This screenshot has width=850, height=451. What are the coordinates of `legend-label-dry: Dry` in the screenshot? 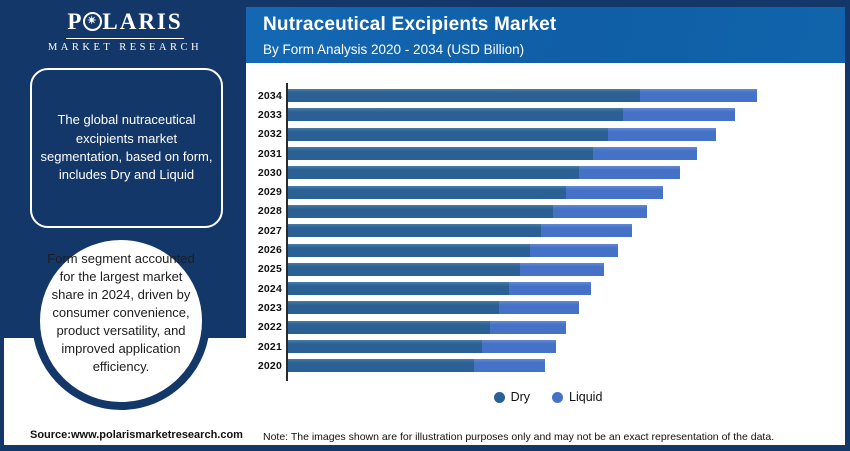 It's located at (520, 397).